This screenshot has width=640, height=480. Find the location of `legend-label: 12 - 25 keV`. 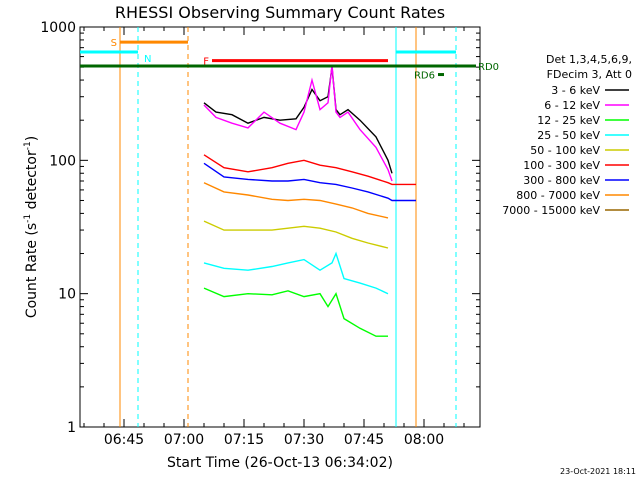

legend-label: 12 - 25 keV is located at coordinates (568, 120).